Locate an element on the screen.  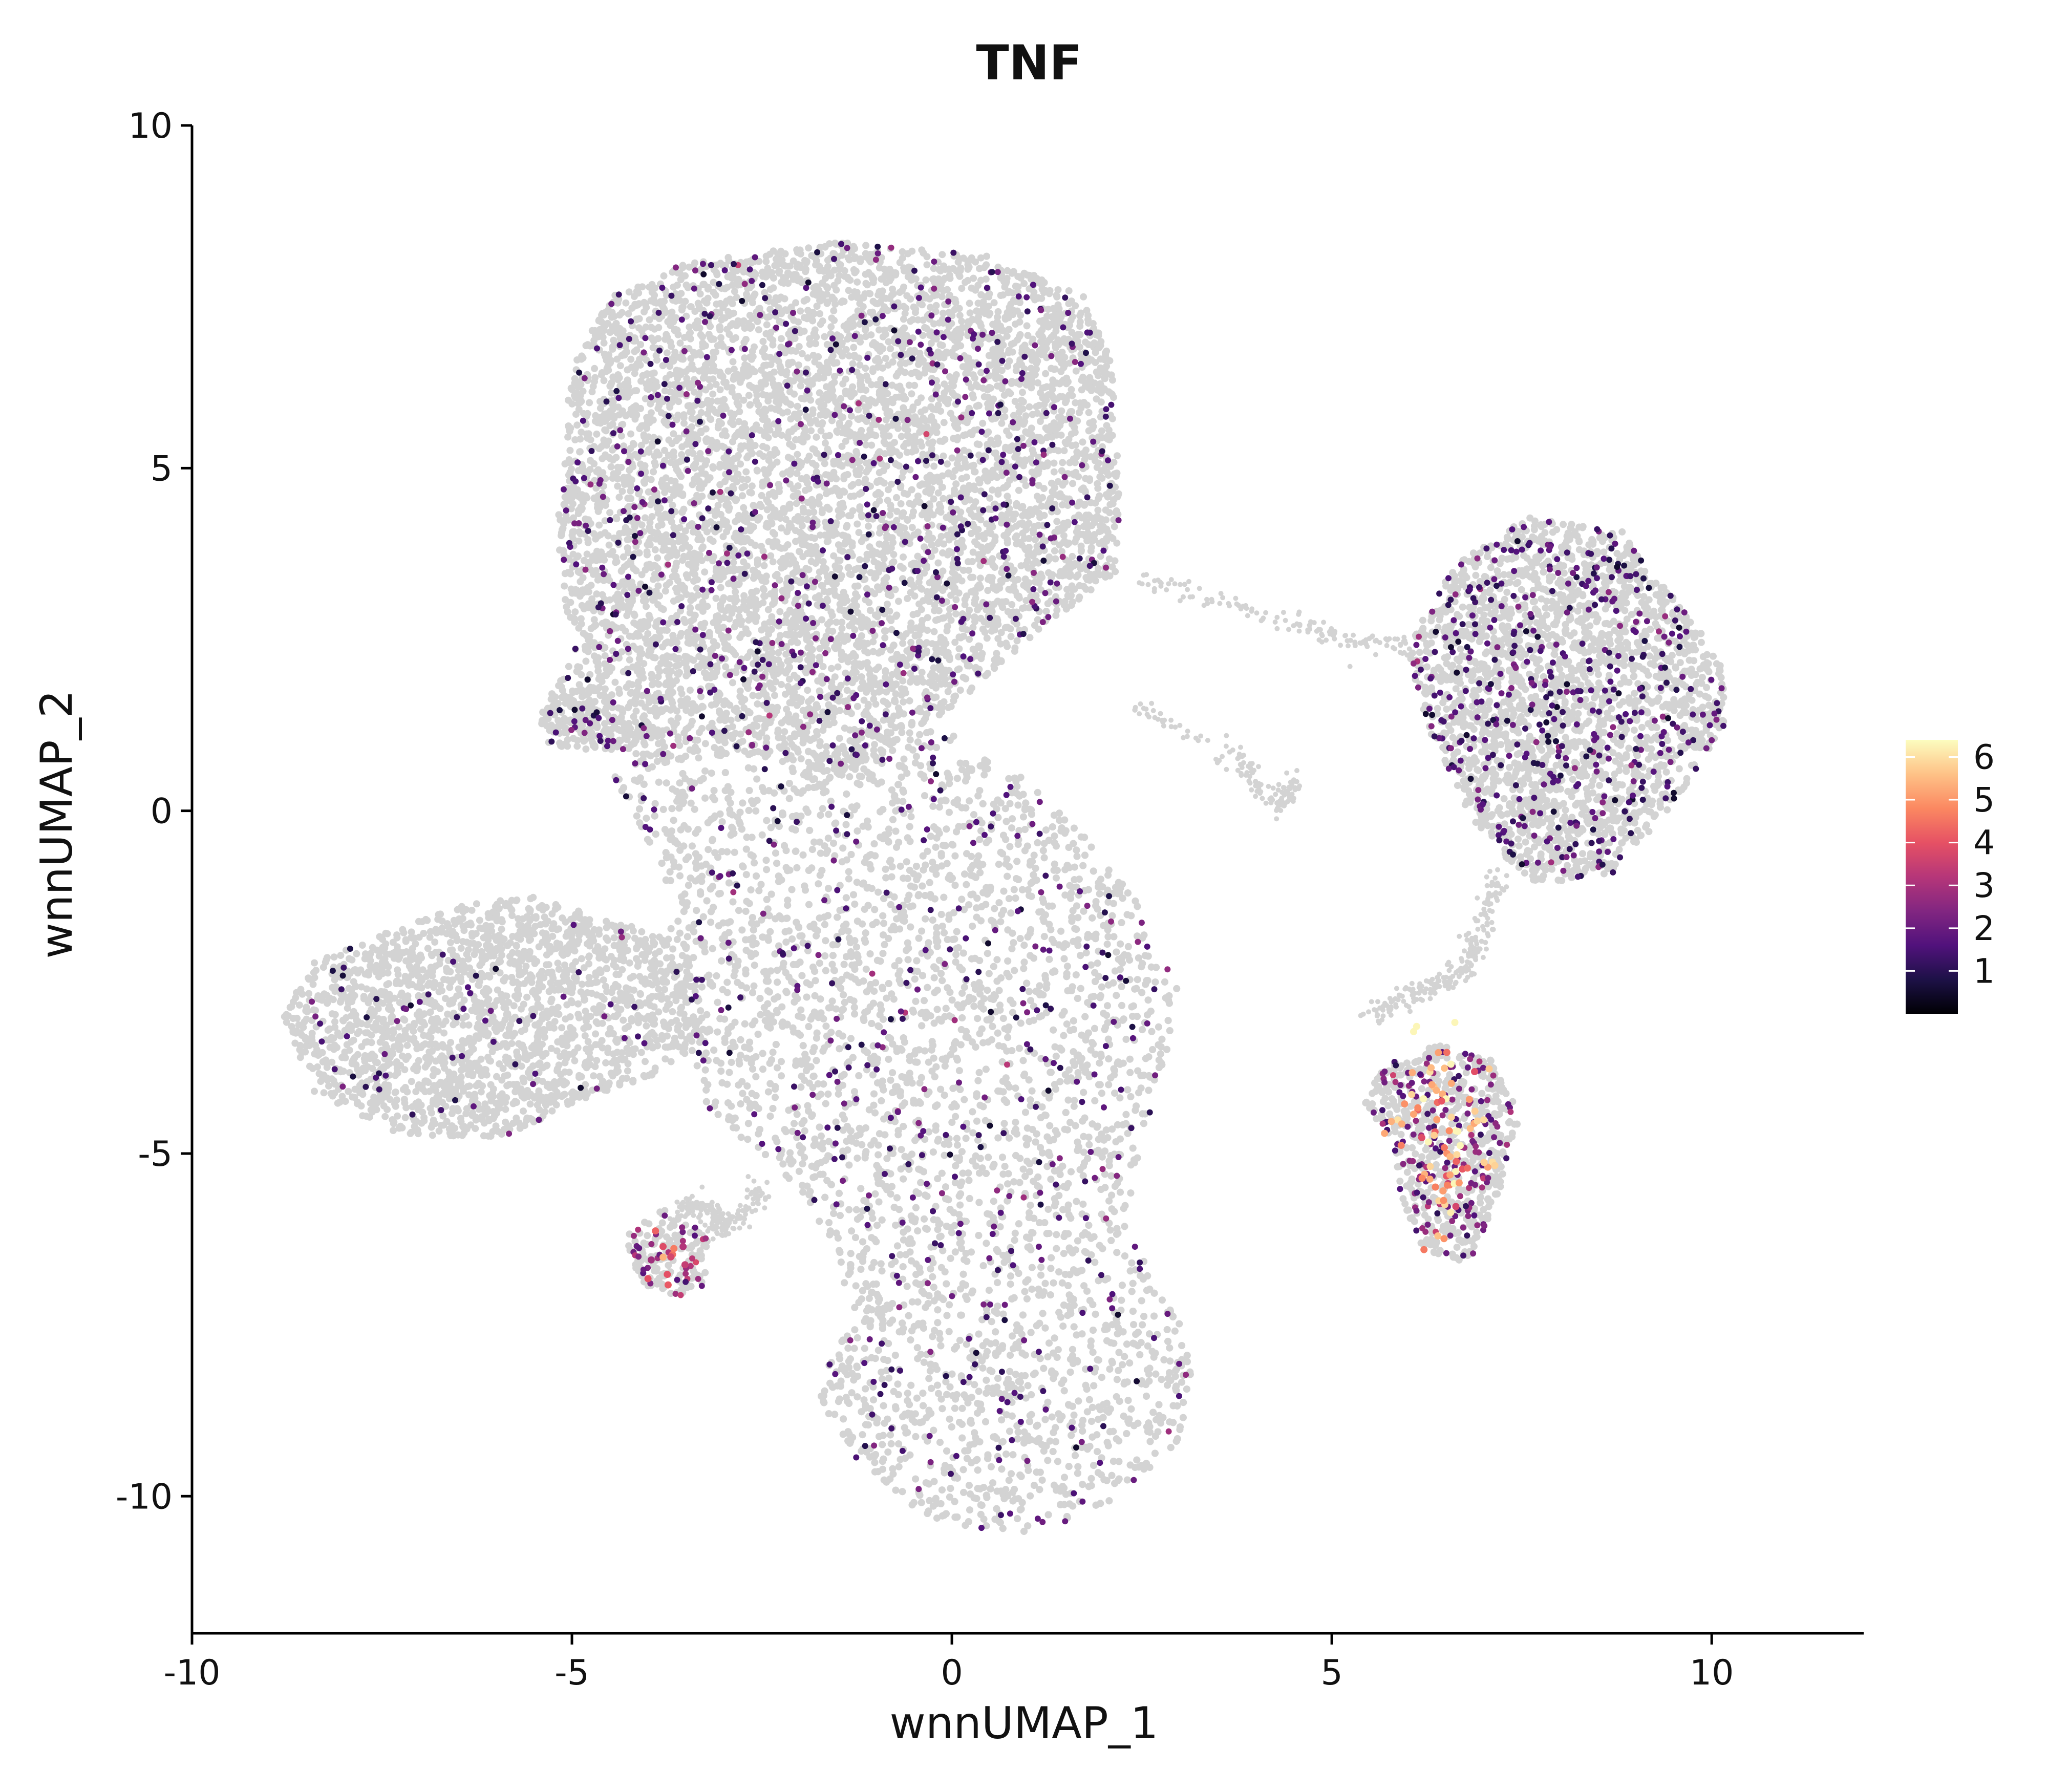
colorbar is located at coordinates (1932, 877).